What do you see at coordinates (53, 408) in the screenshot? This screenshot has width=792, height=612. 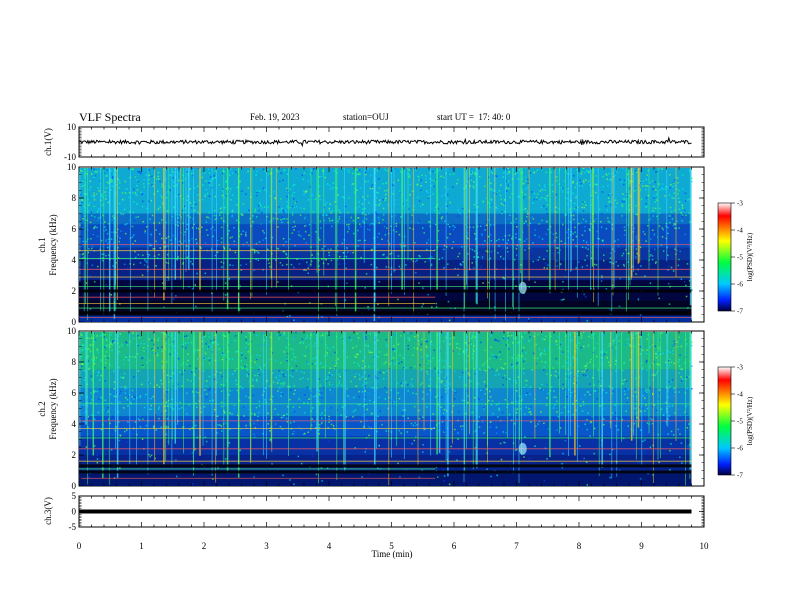 I see `ch2-spec-ylabel-2: Frequency (kHz)` at bounding box center [53, 408].